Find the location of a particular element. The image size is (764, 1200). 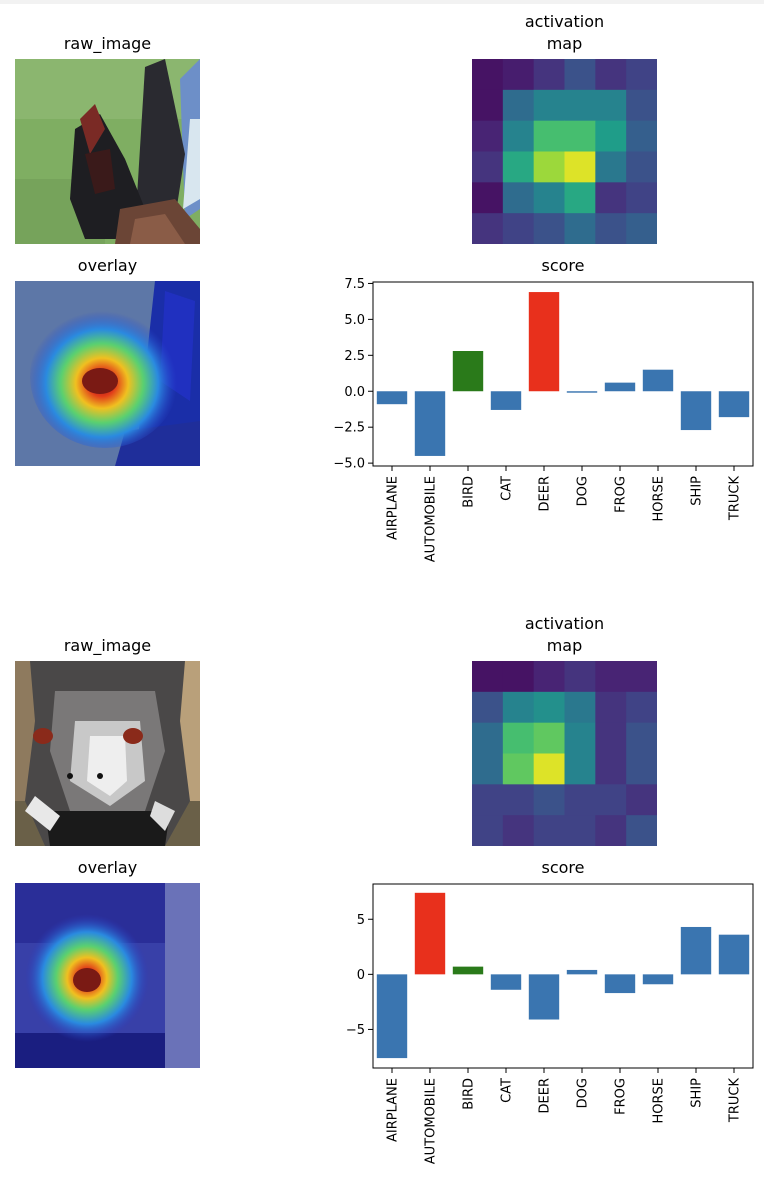

bar-airplane is located at coordinates (392, 1016).